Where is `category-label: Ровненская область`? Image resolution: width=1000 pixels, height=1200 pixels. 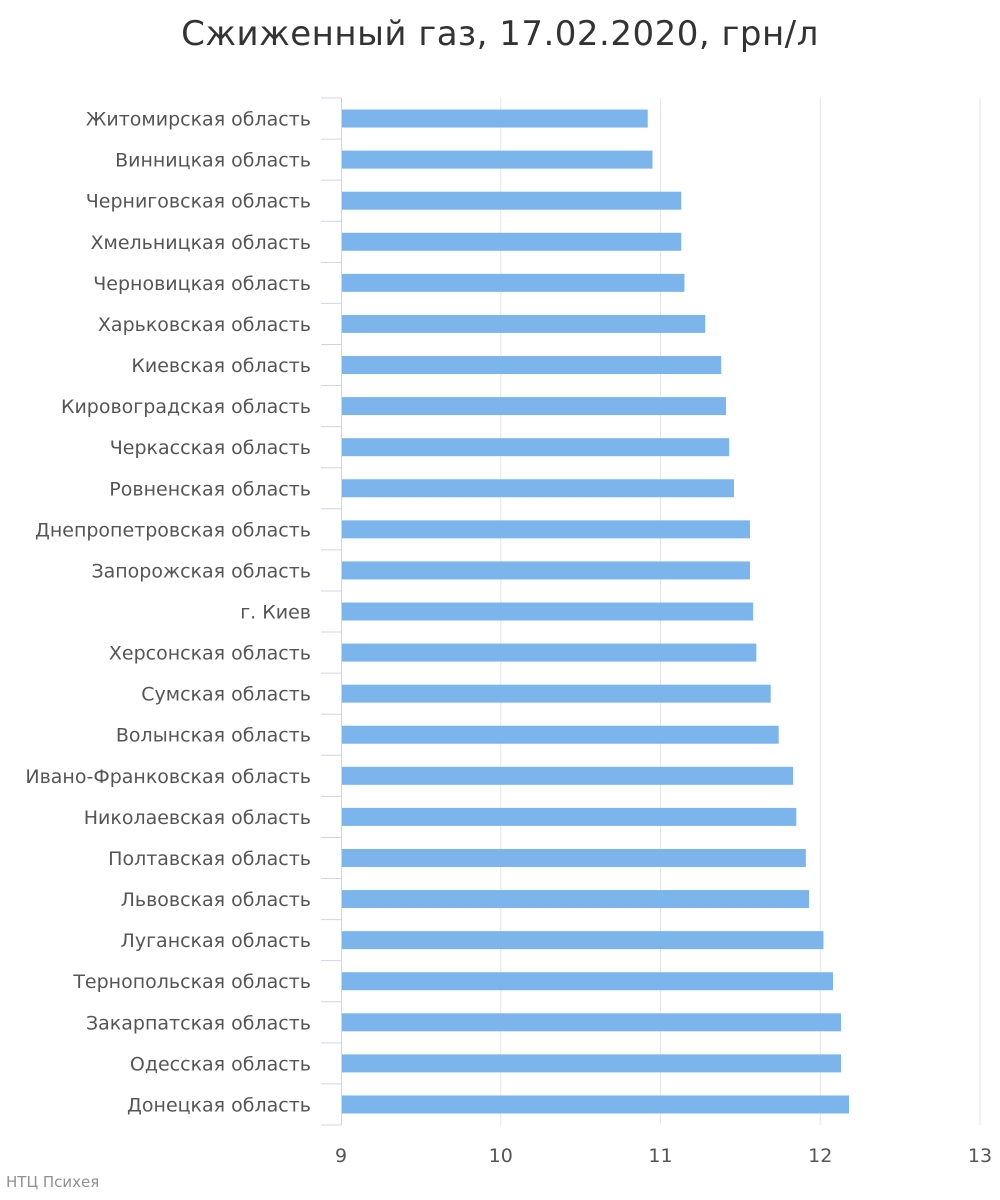 category-label: Ровненская область is located at coordinates (210, 489).